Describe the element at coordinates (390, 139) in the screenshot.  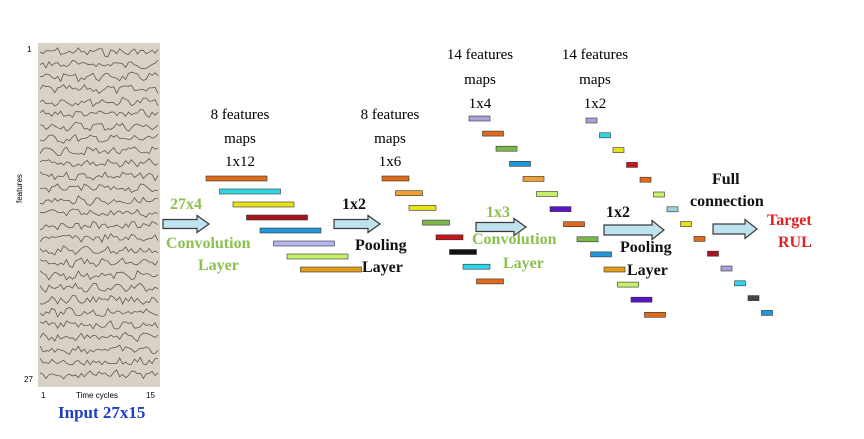
I see `fm2-line2: maps` at that location.